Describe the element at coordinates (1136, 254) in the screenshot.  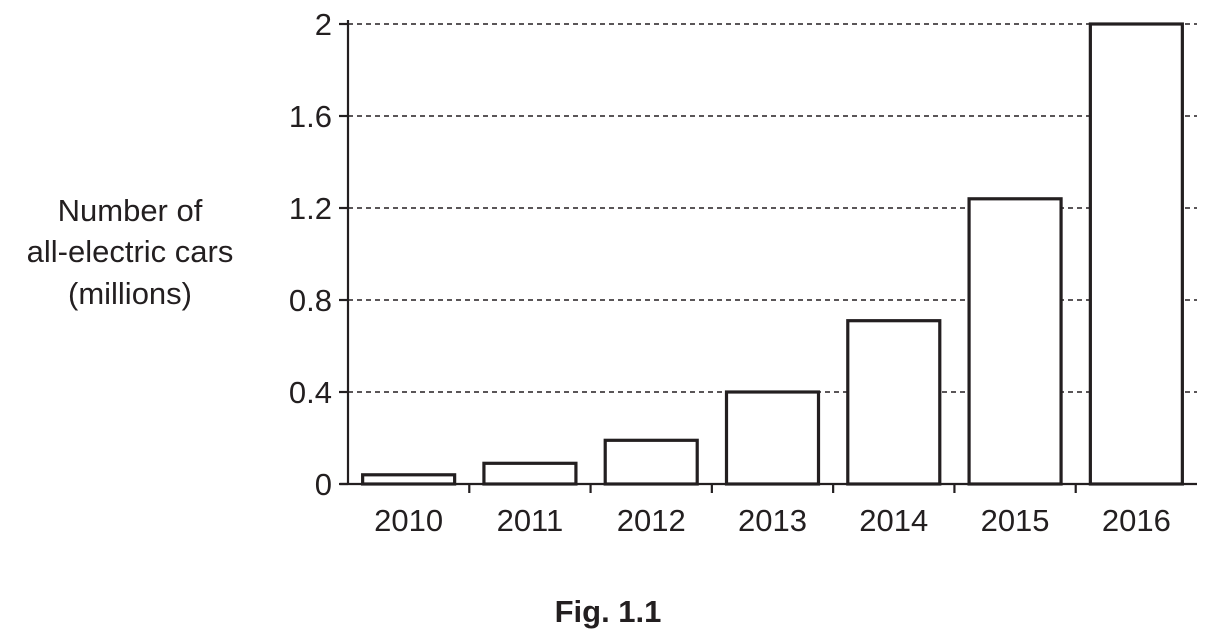
I see `bar-2016` at that location.